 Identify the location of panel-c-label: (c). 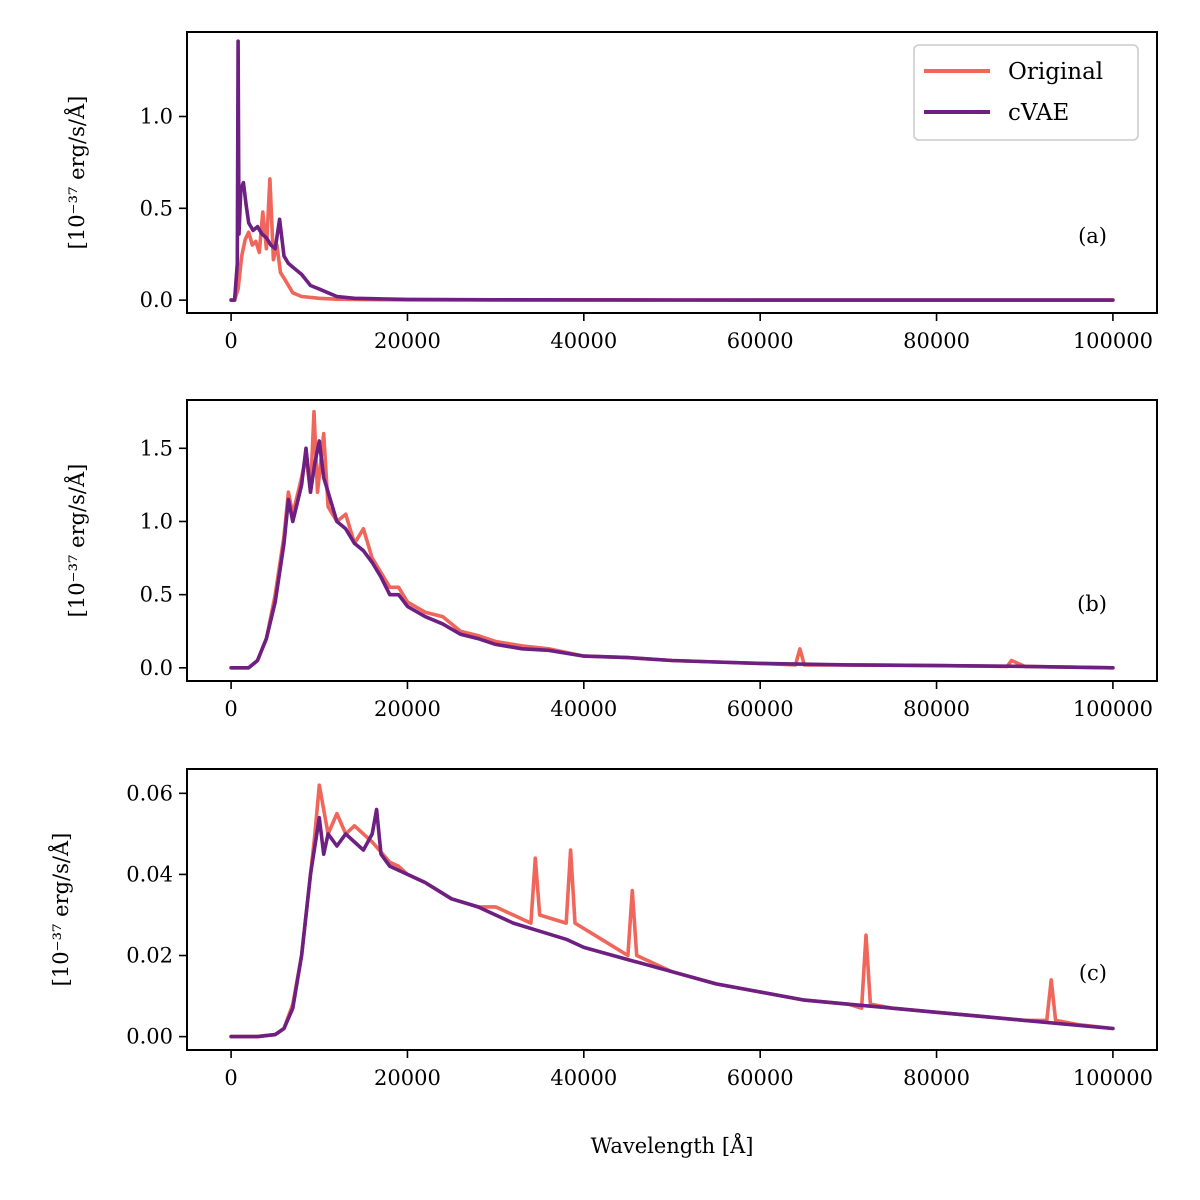
(1093, 973).